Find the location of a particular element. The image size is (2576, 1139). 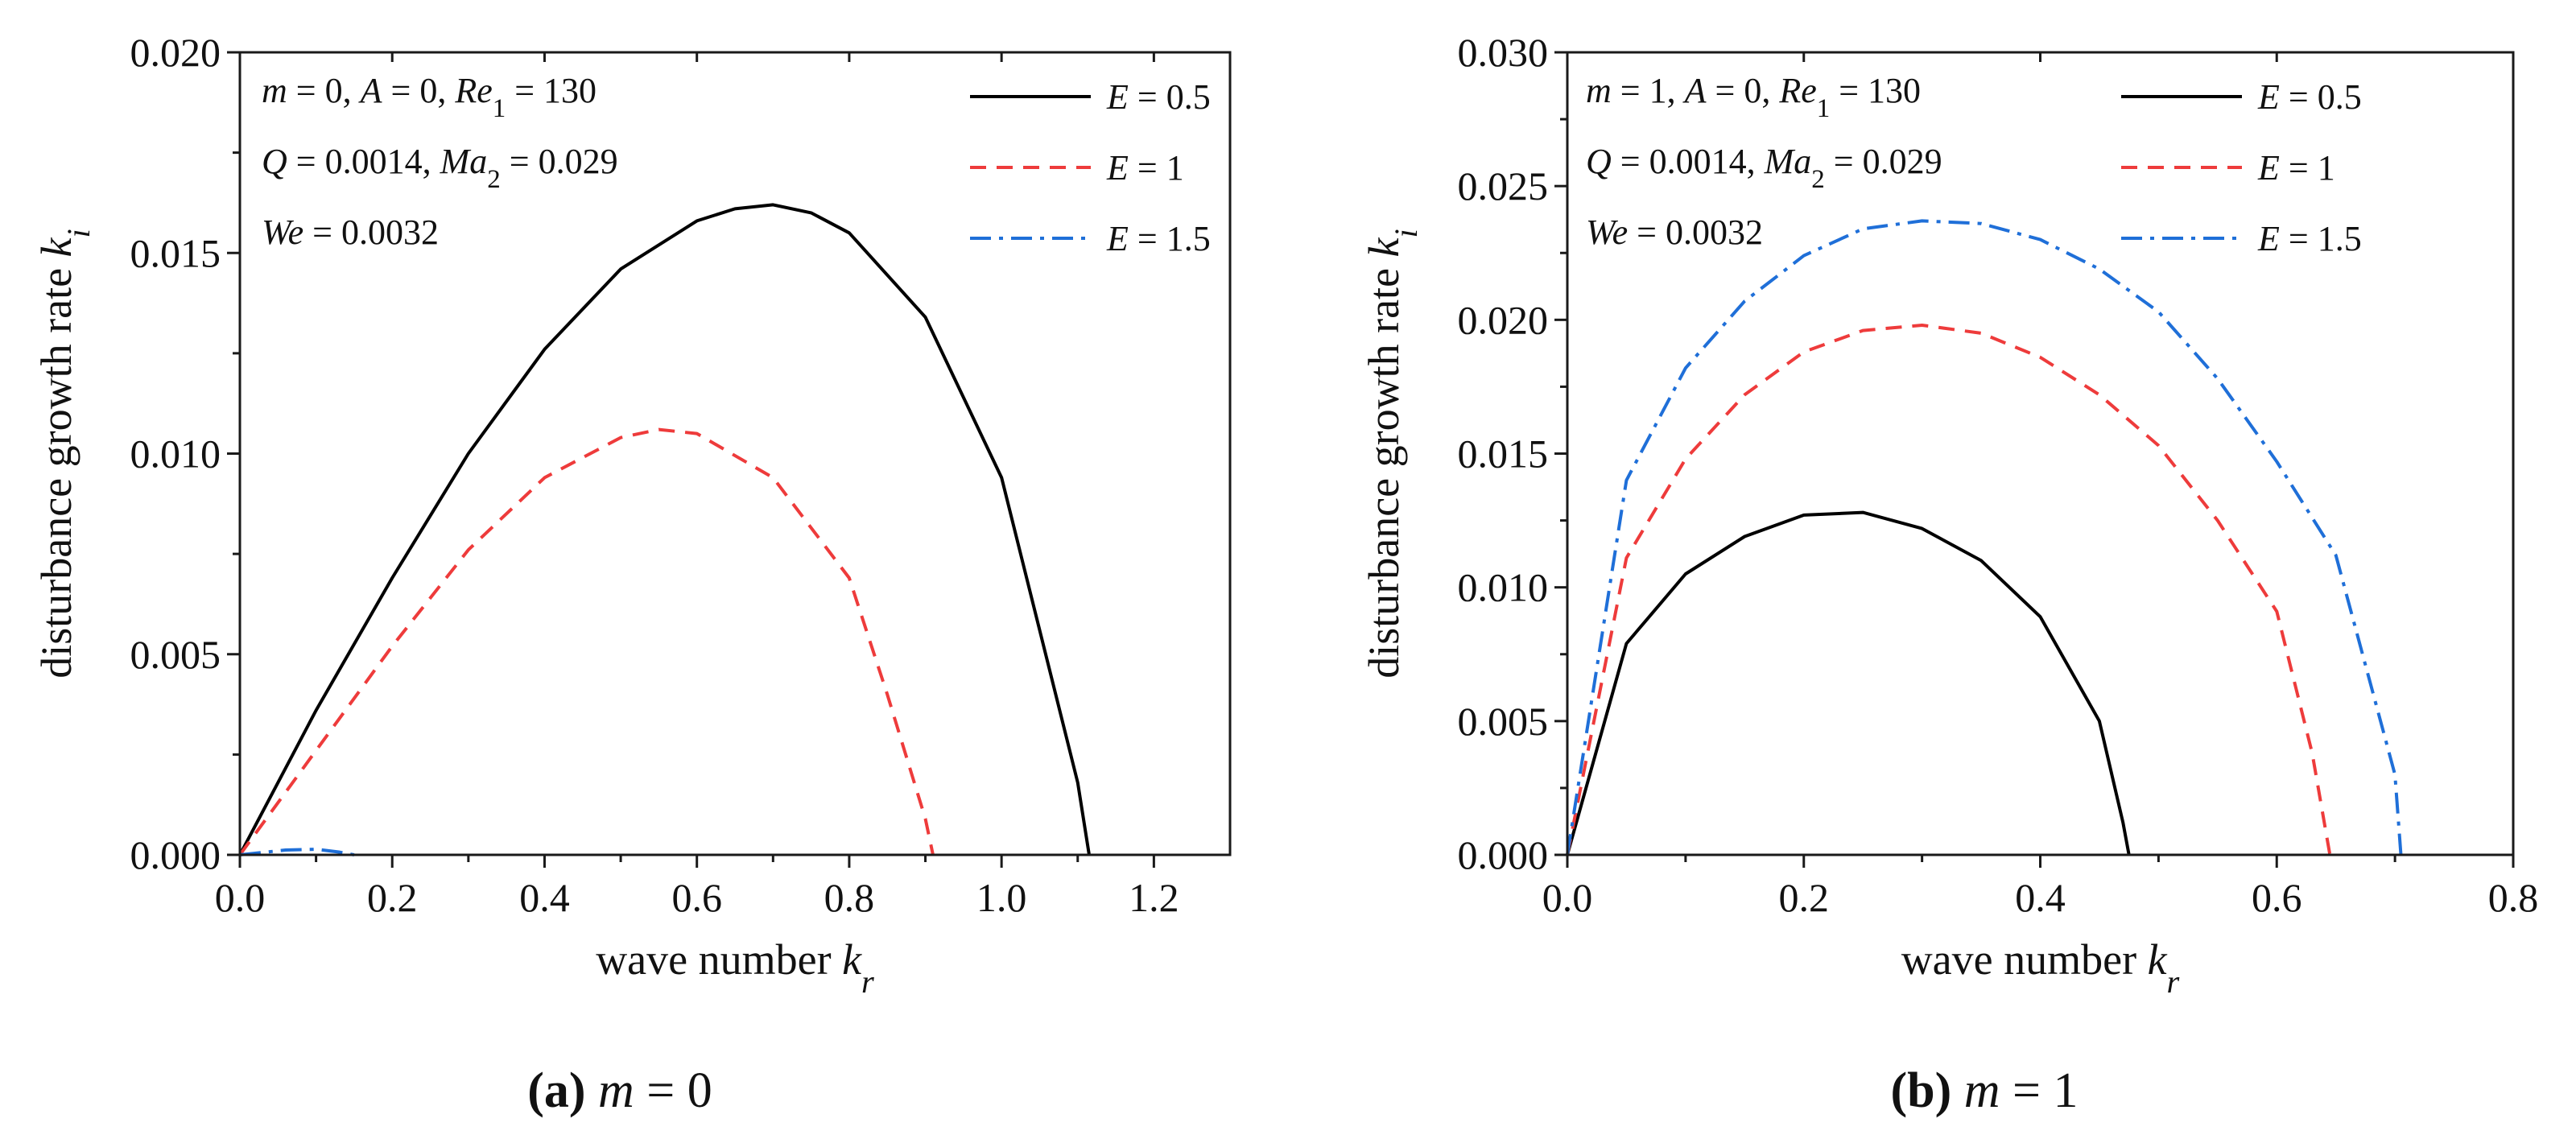

parameter-annotation-b: m = 1, A = 0, Re1 = 130 is located at coordinates (1753, 97).